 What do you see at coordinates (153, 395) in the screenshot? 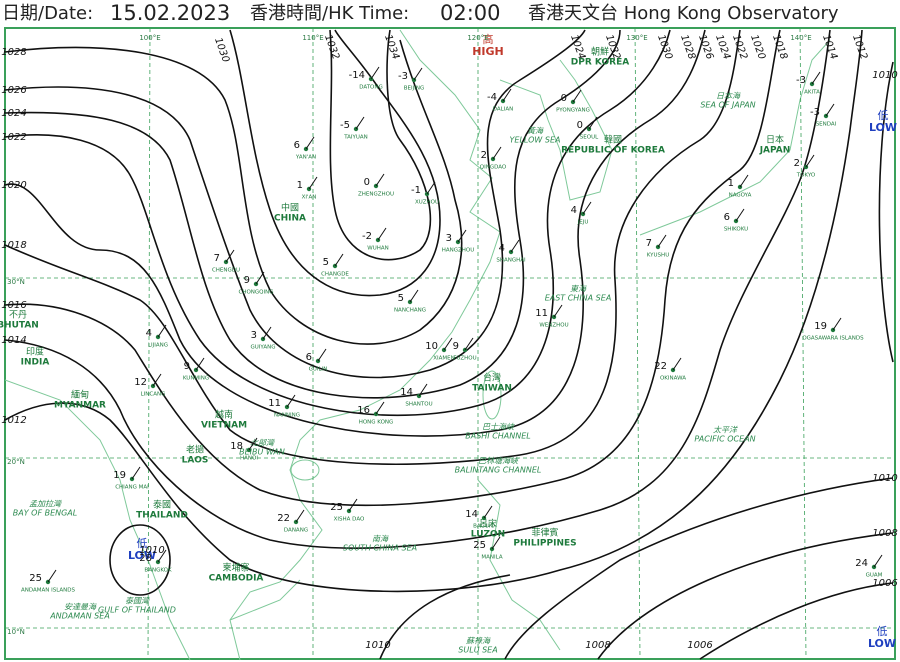
I see `station-name: LINCANG` at bounding box center [153, 395].